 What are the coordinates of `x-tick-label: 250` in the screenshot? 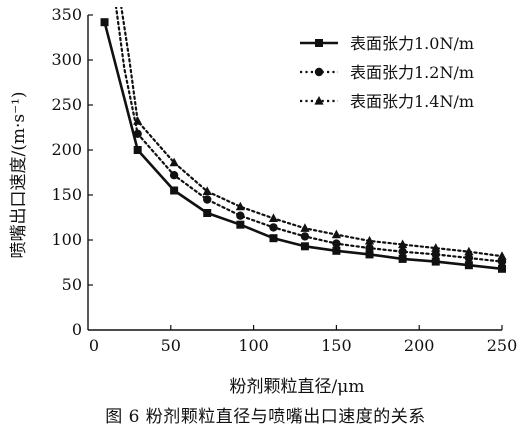 It's located at (502, 345).